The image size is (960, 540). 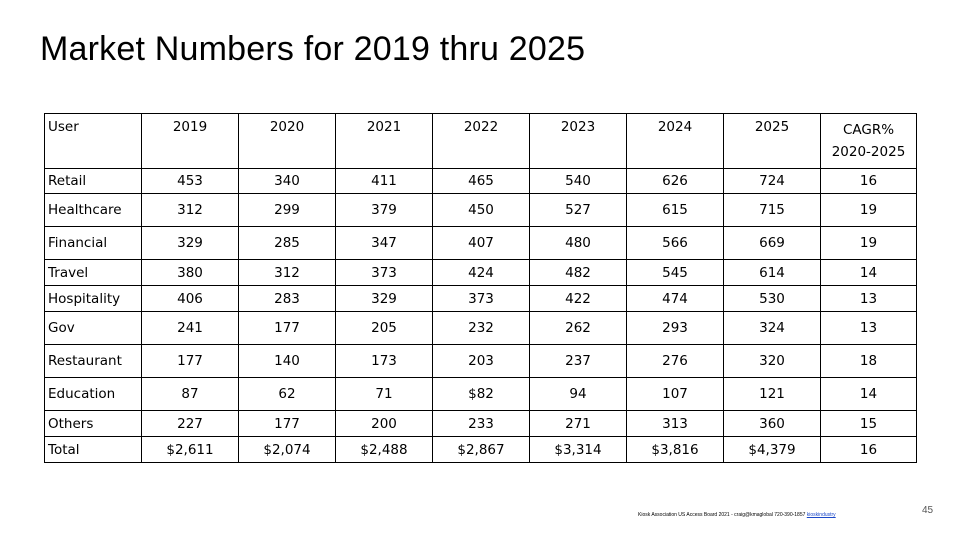 I want to click on table-cell: 424, so click(x=481, y=272).